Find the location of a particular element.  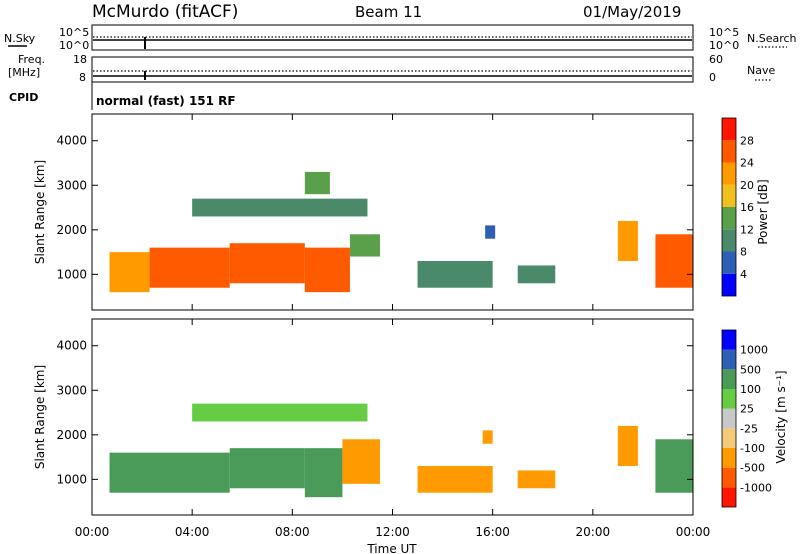

velocity-colorbar-tick-label-4: 25 is located at coordinates (747, 409).